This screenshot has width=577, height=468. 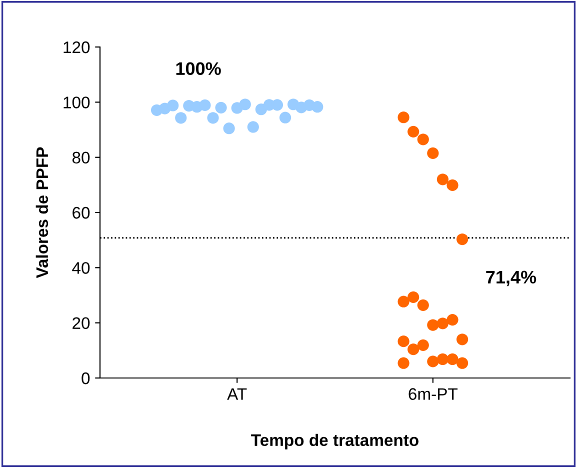 I want to click on y-tick-label: 120, so click(x=77, y=47).